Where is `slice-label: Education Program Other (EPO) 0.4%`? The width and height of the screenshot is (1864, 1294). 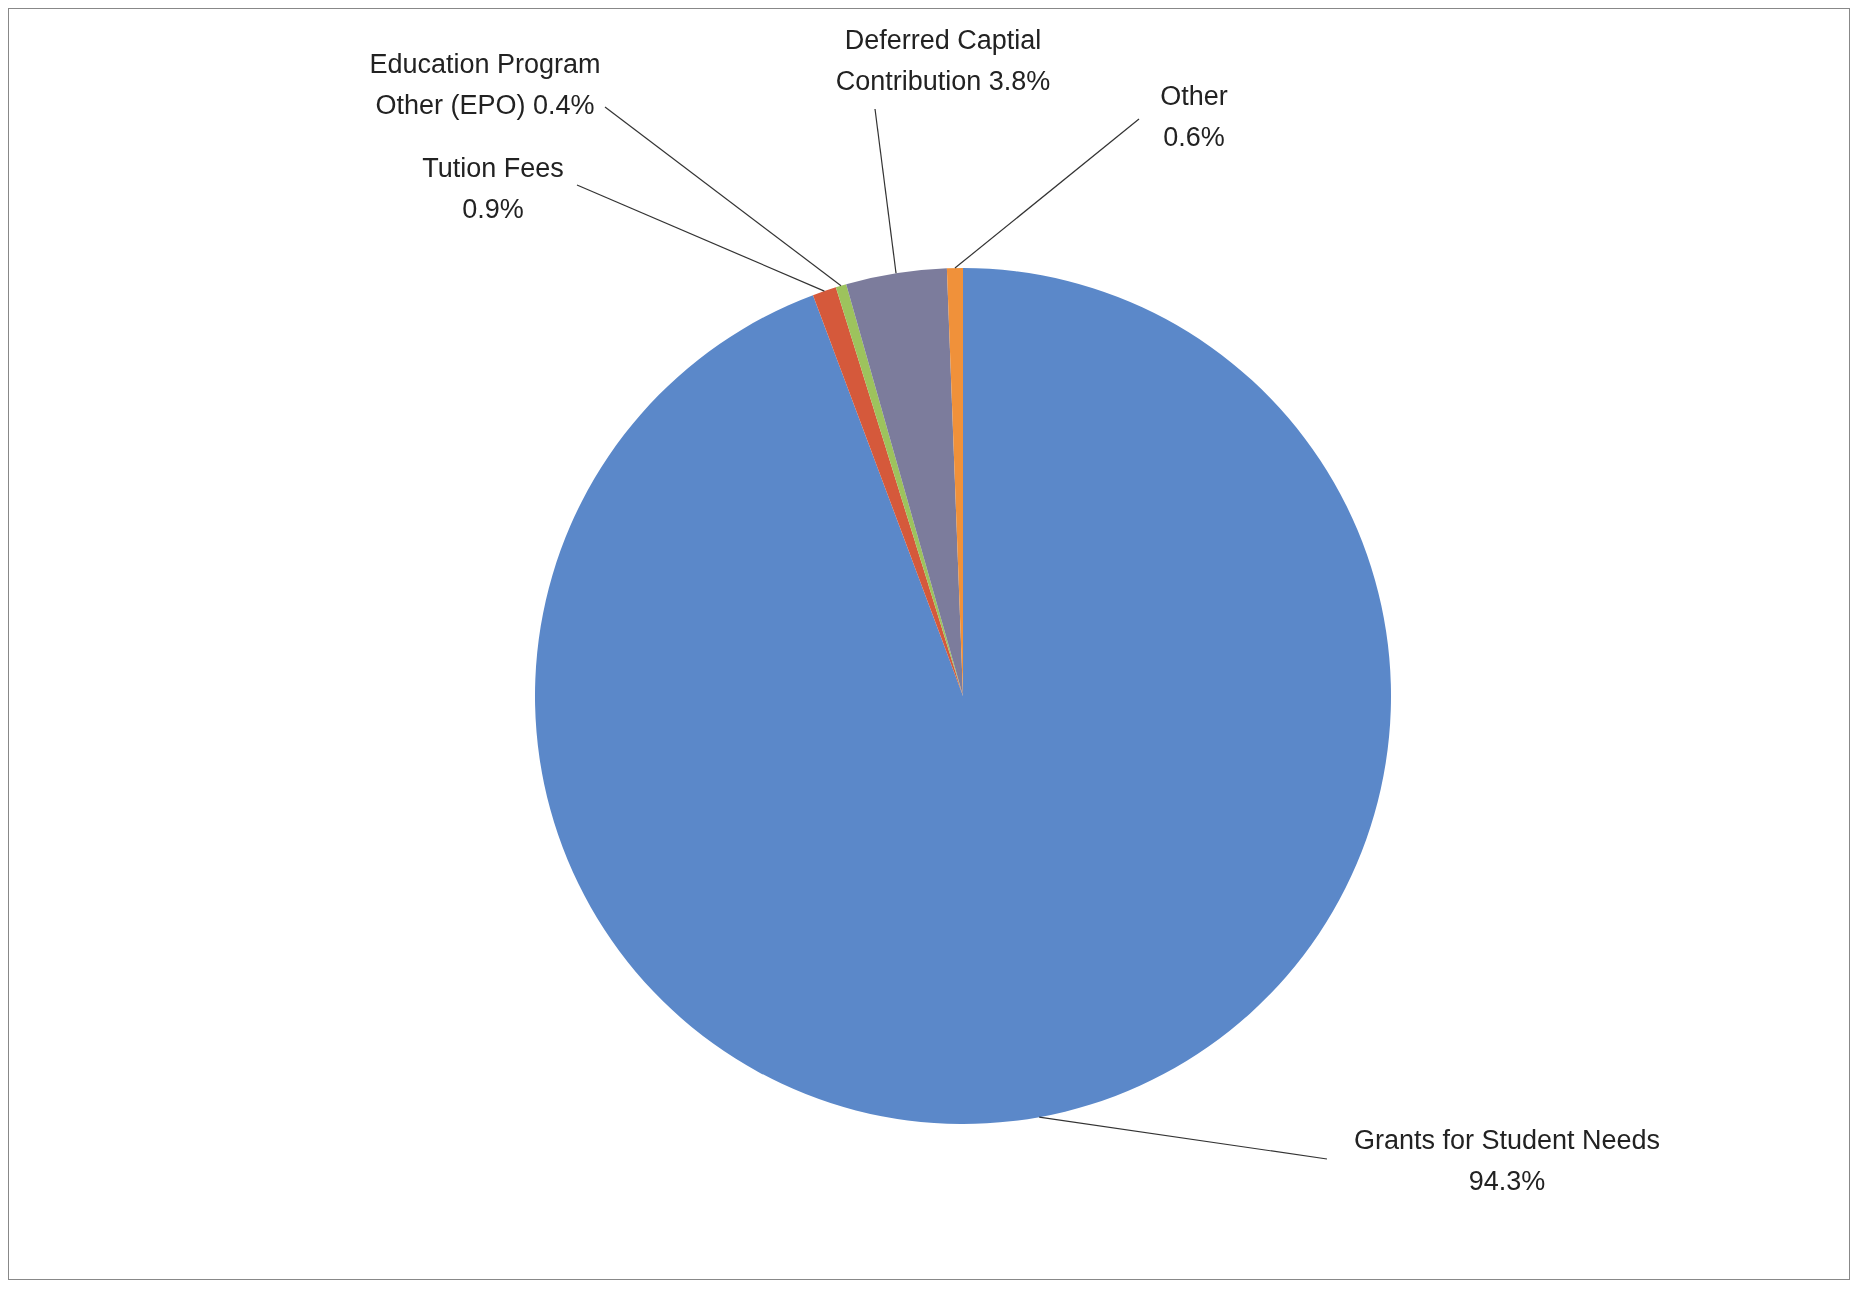
slice-label: Education Program Other (EPO) 0.4% is located at coordinates (485, 84).